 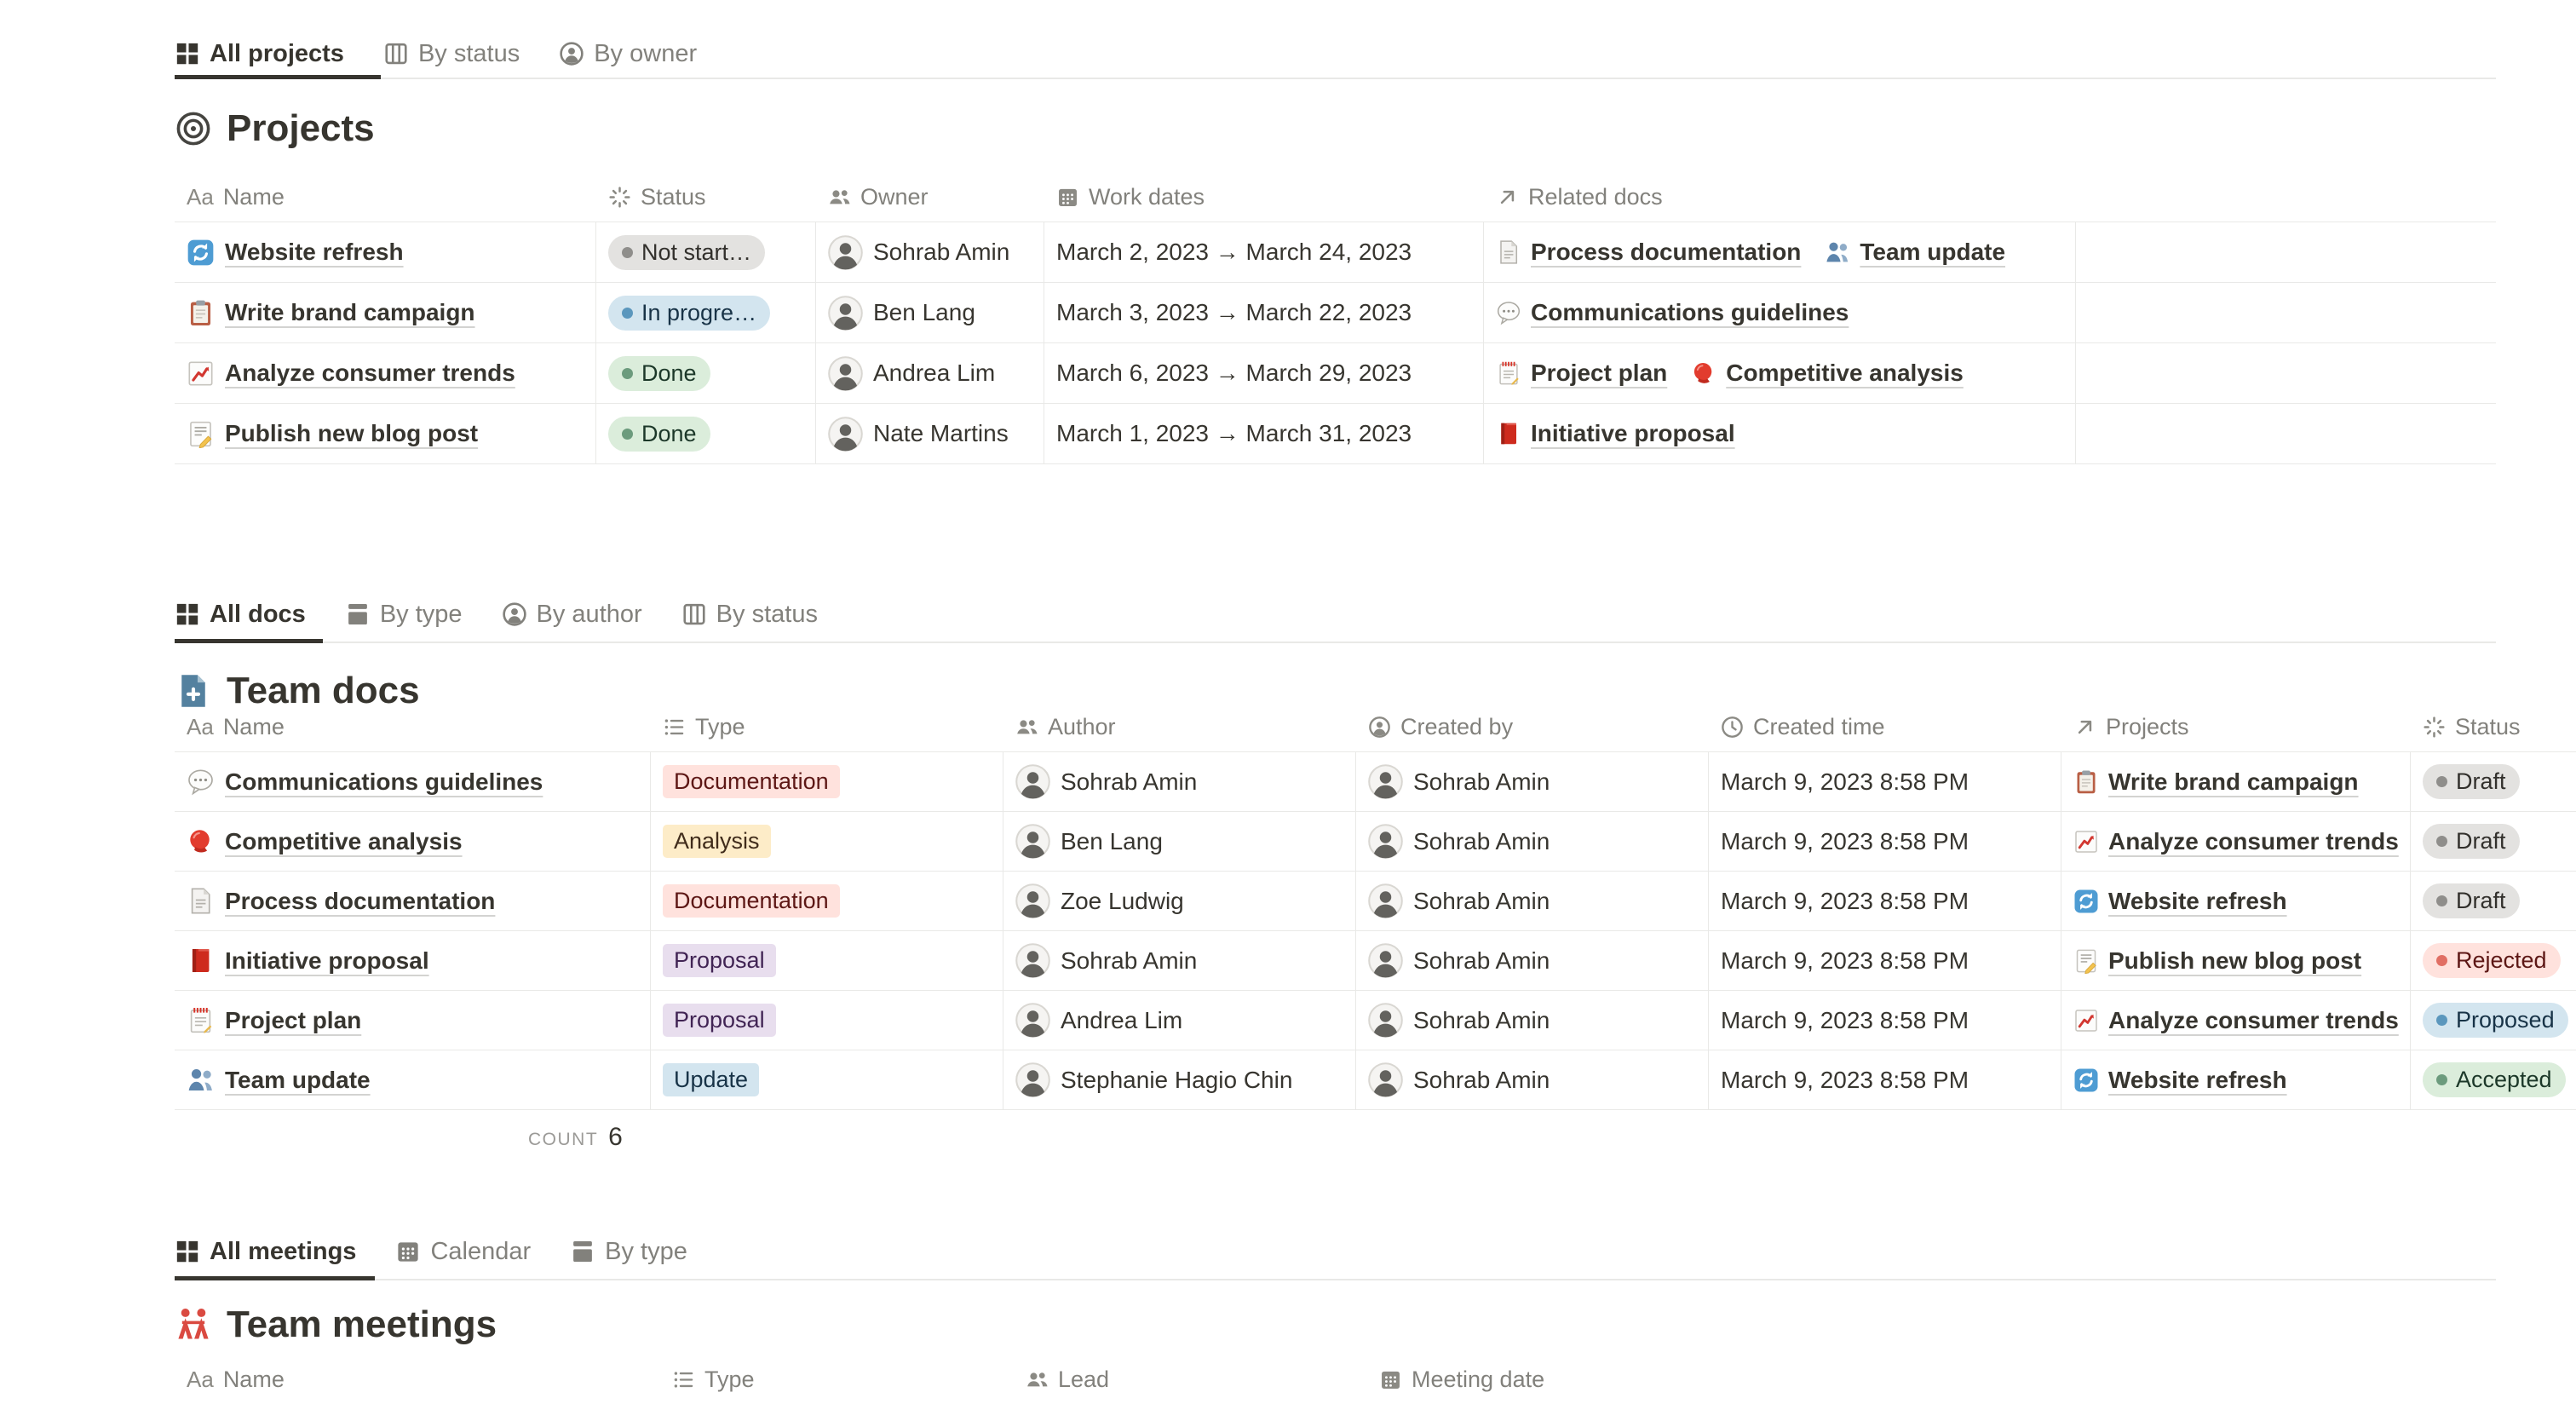 What do you see at coordinates (240, 615) in the screenshot?
I see `tab-all-docs: All docs` at bounding box center [240, 615].